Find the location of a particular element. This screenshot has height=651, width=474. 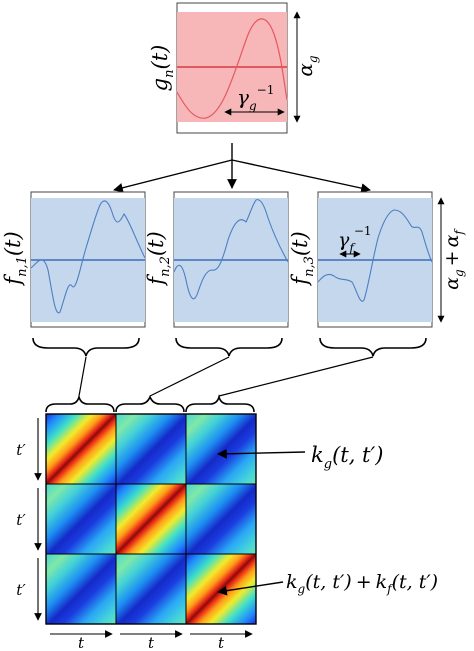

panel-3-ylabel: fn,3(t) is located at coordinates (302, 258).